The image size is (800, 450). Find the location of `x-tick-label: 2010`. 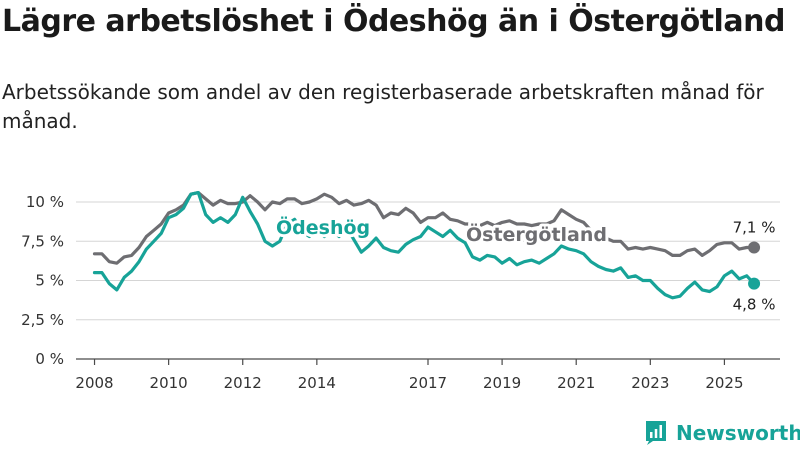

x-tick-label: 2010 is located at coordinates (169, 383).